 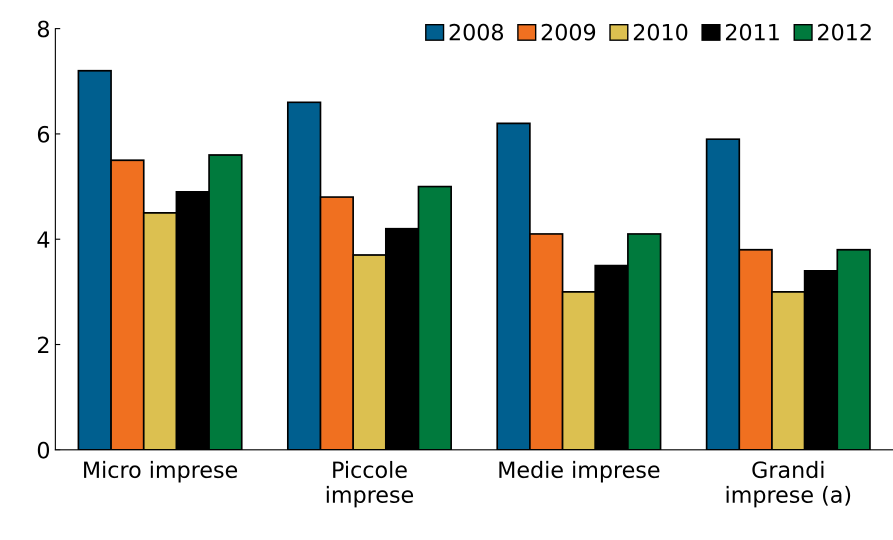 What do you see at coordinates (44, 450) in the screenshot?
I see `y-tick-label: 0` at bounding box center [44, 450].